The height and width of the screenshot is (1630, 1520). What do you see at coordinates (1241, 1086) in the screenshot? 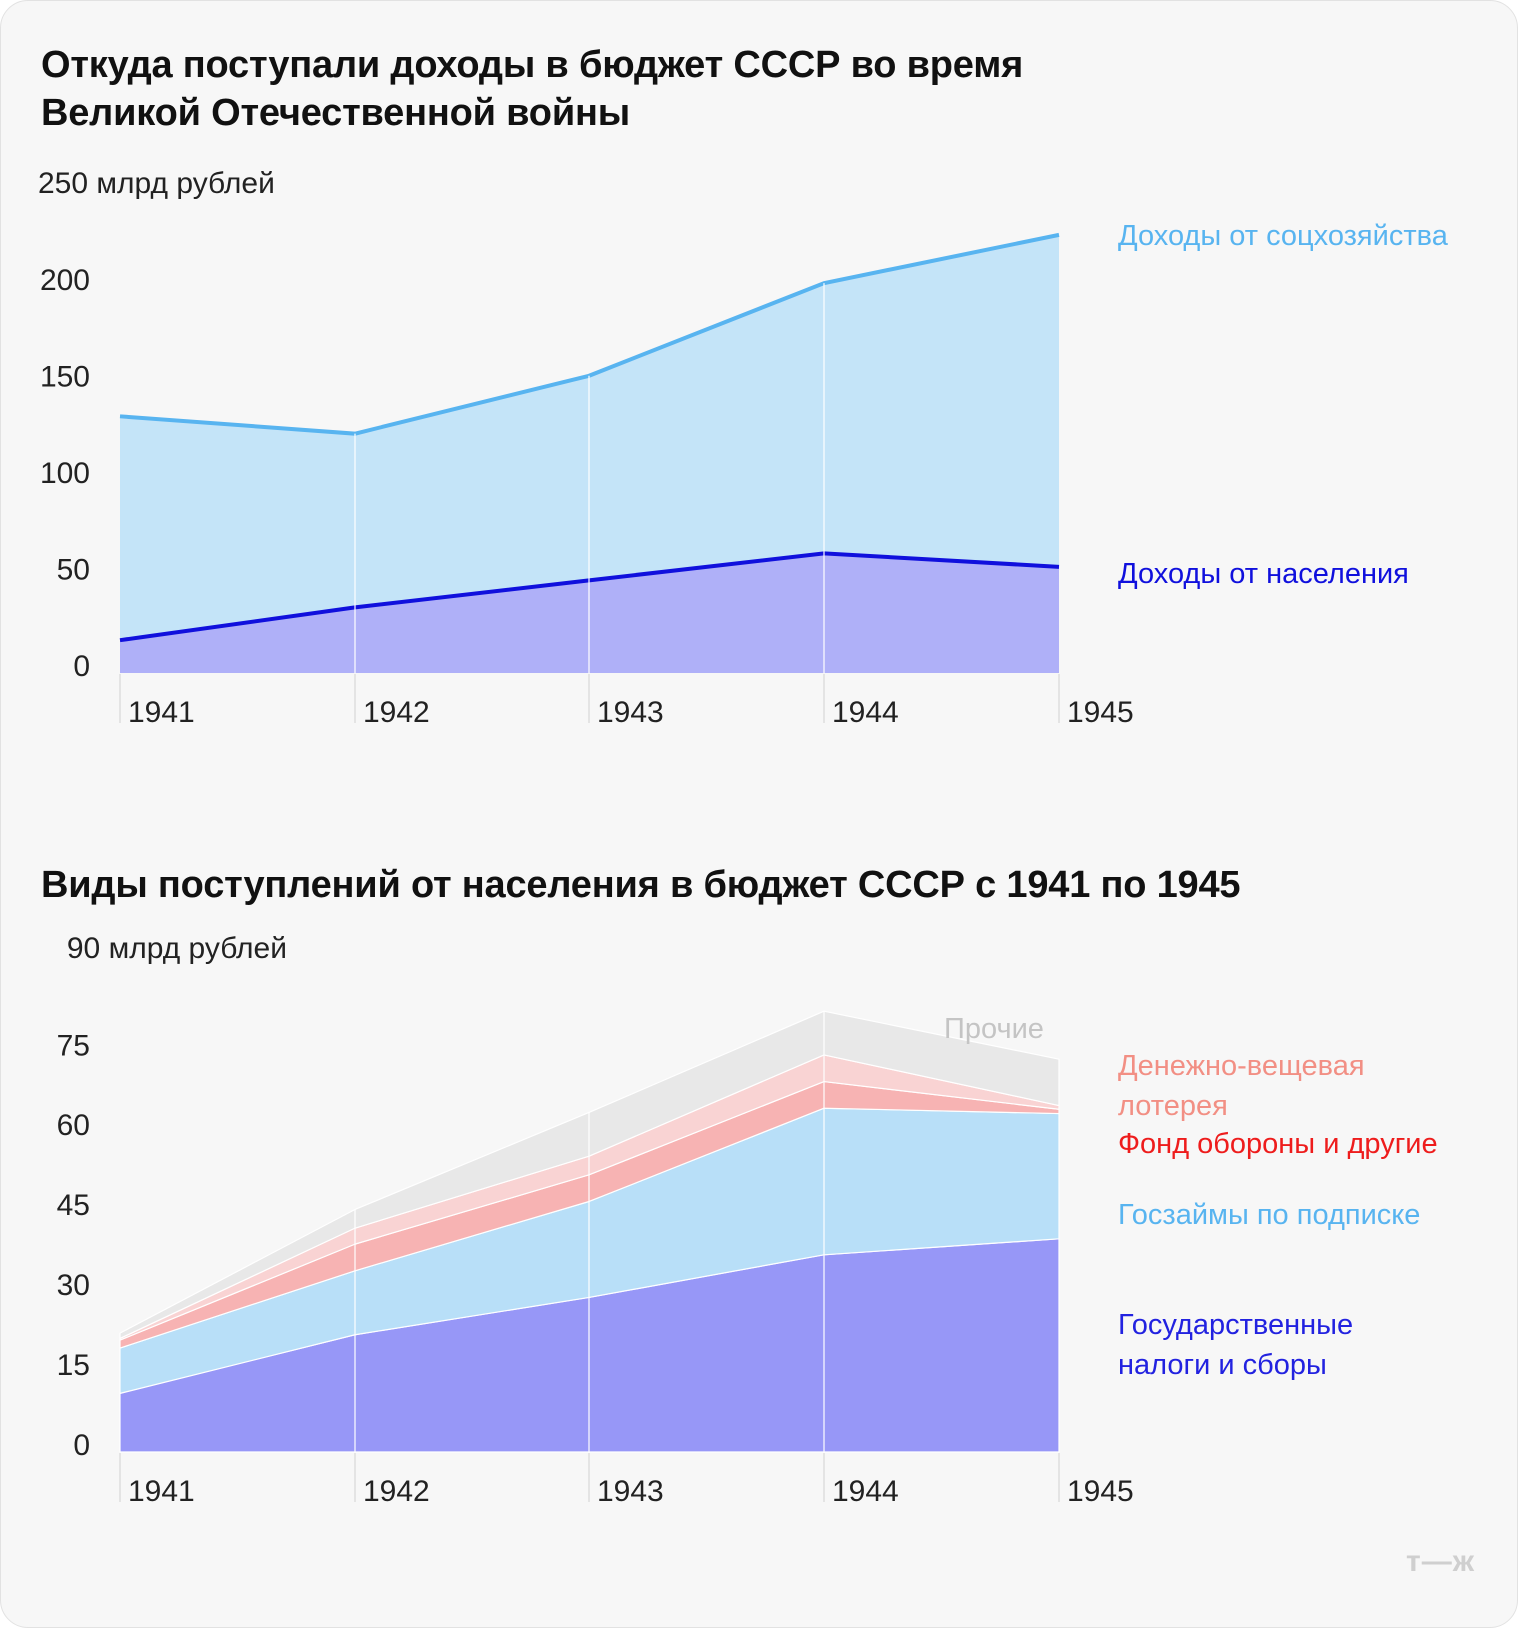
I see `series-label-lottery: Денежно-вещевая лотерея` at bounding box center [1241, 1086].